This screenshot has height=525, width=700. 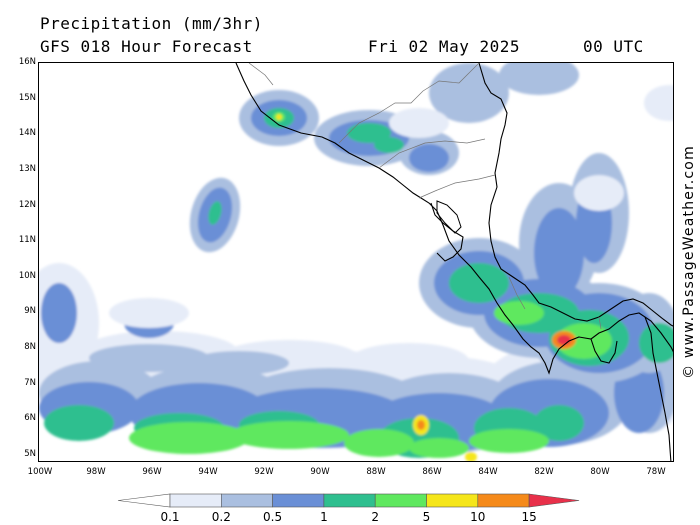 I want to click on latitude-label: 11N, so click(x=27, y=240).